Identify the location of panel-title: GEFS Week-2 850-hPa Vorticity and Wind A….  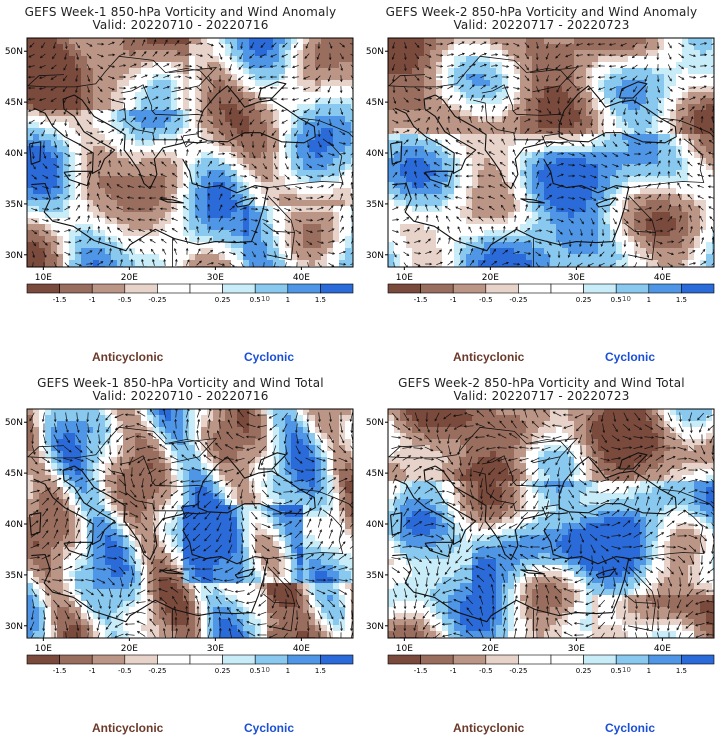
(541, 12).